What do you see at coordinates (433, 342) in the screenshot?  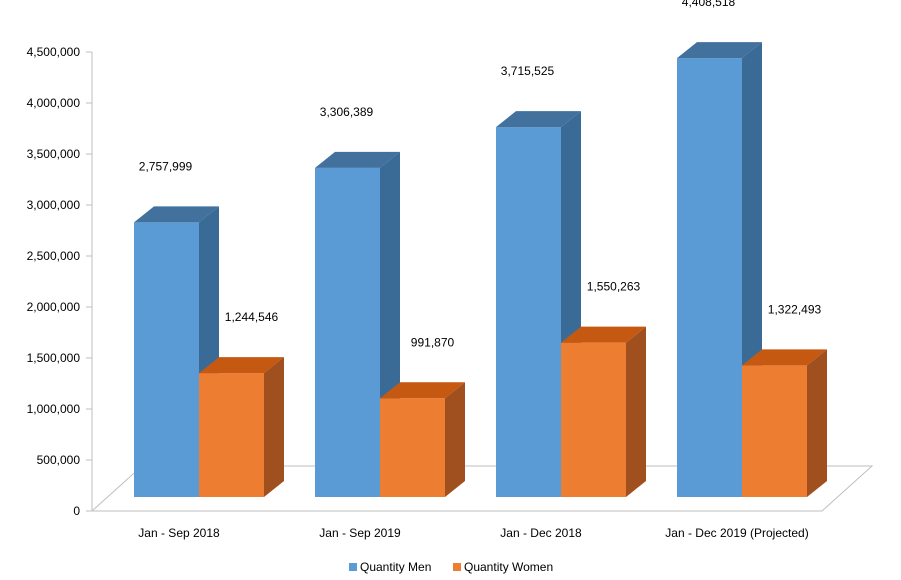 I see `data-label: 991,870` at bounding box center [433, 342].